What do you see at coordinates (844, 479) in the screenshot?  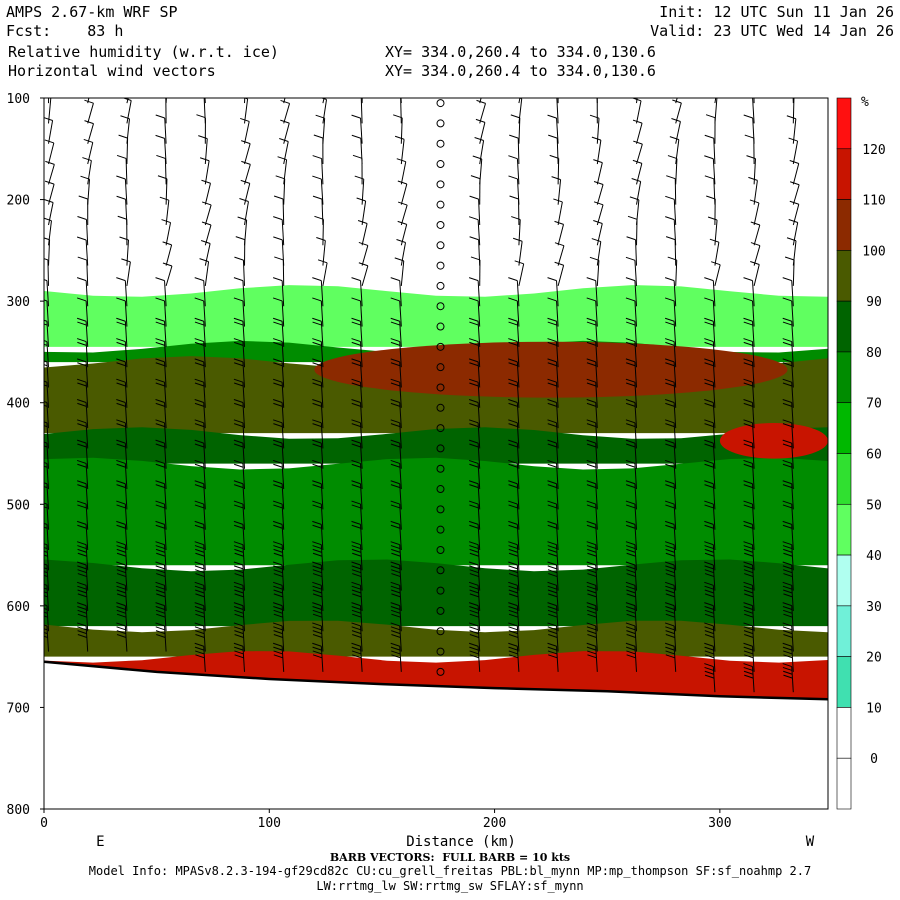 I see `colorbar-band` at bounding box center [844, 479].